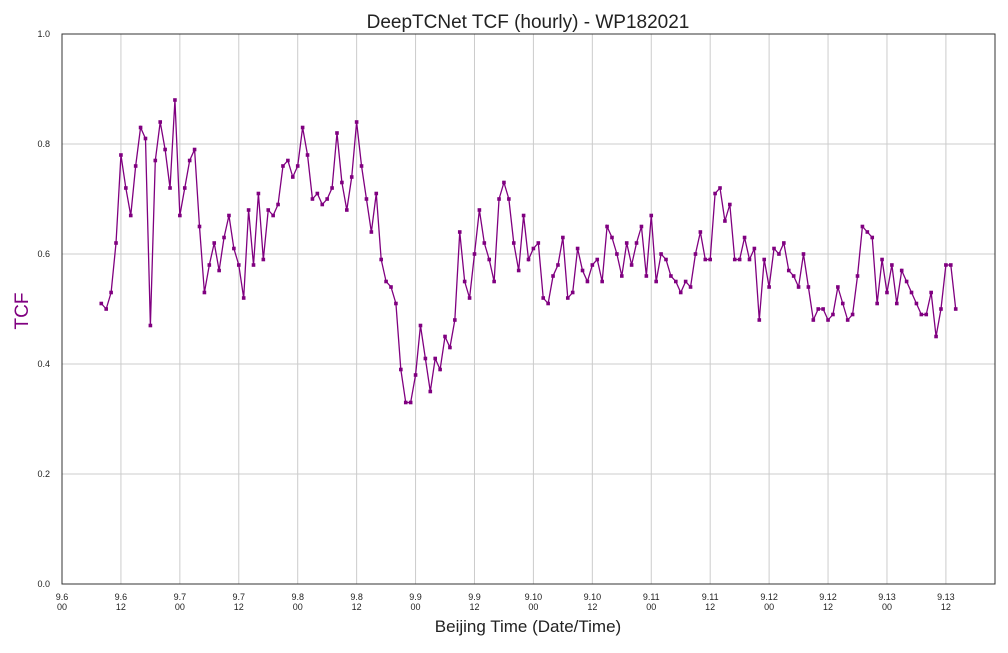 Image resolution: width=1008 pixels, height=653 pixels. Describe the element at coordinates (593, 597) in the screenshot. I see `x-tick-label-date: 9.10` at that location.